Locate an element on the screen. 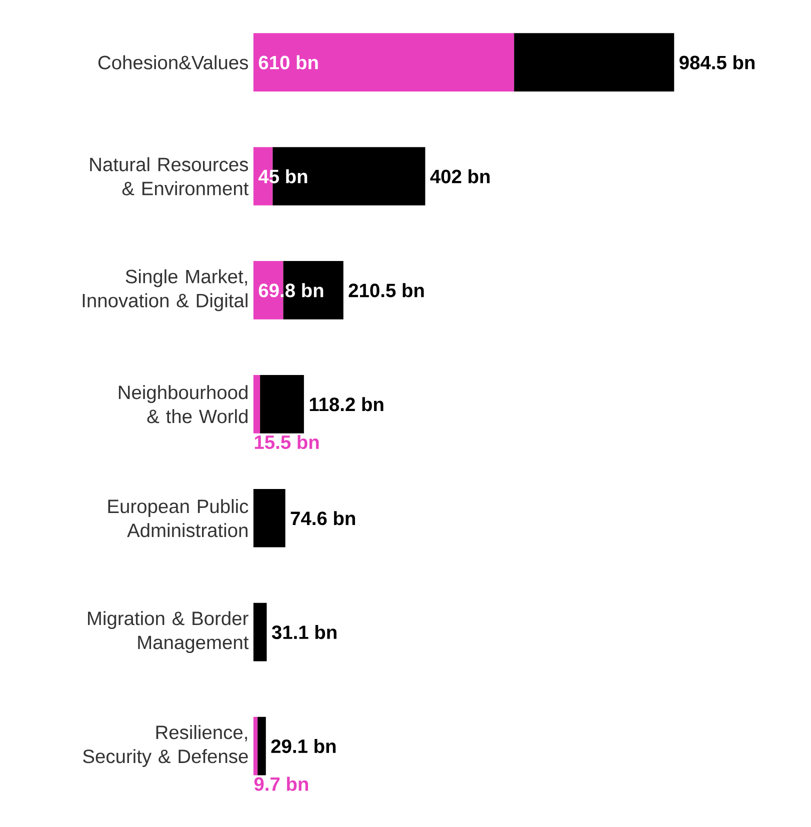 This screenshot has width=811, height=827. total-label: 984.5 bn is located at coordinates (717, 62).